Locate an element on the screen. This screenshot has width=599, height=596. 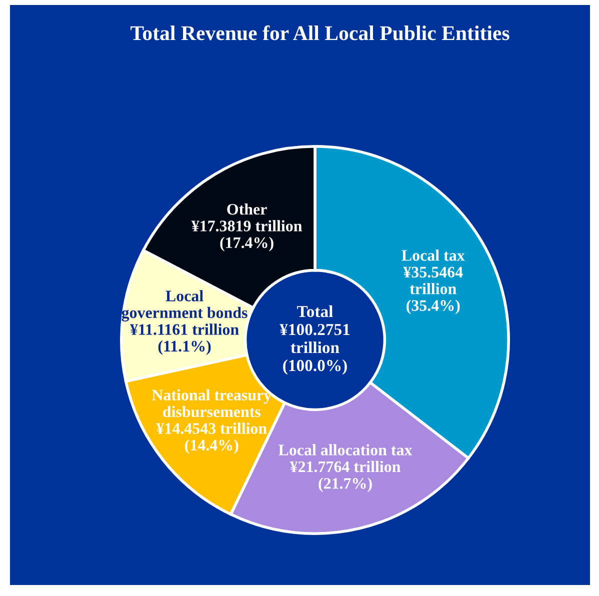
slice-label: Local allocation tax is located at coordinates (345, 450).